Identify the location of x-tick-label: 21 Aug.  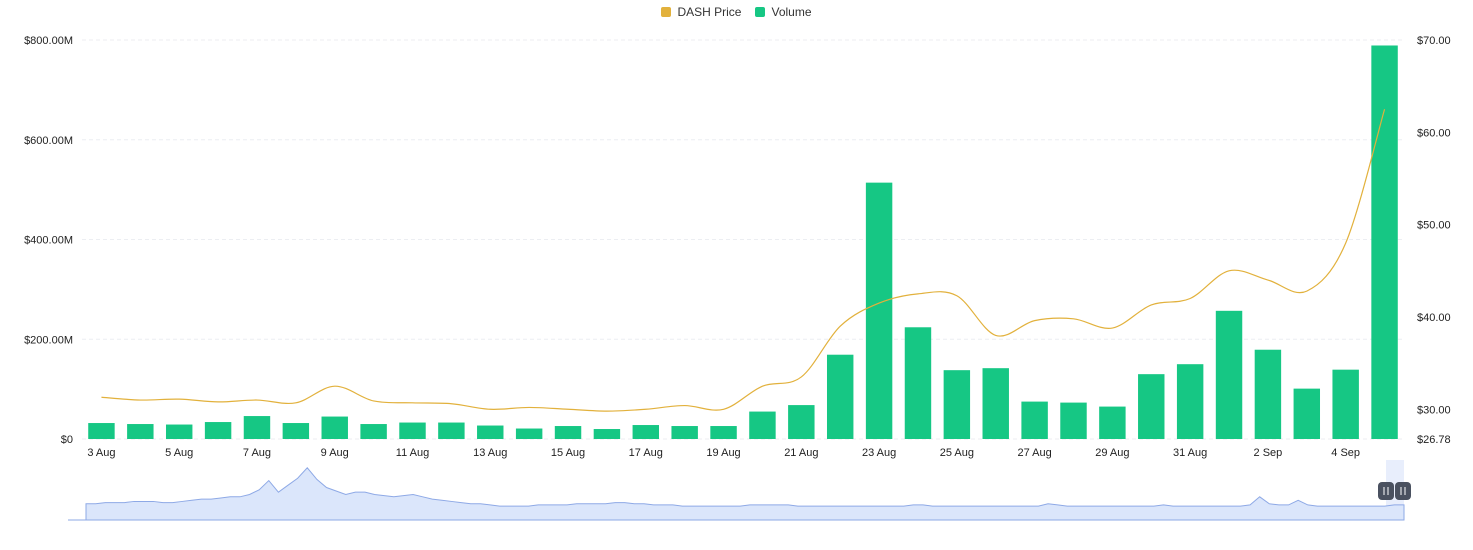
(801, 453).